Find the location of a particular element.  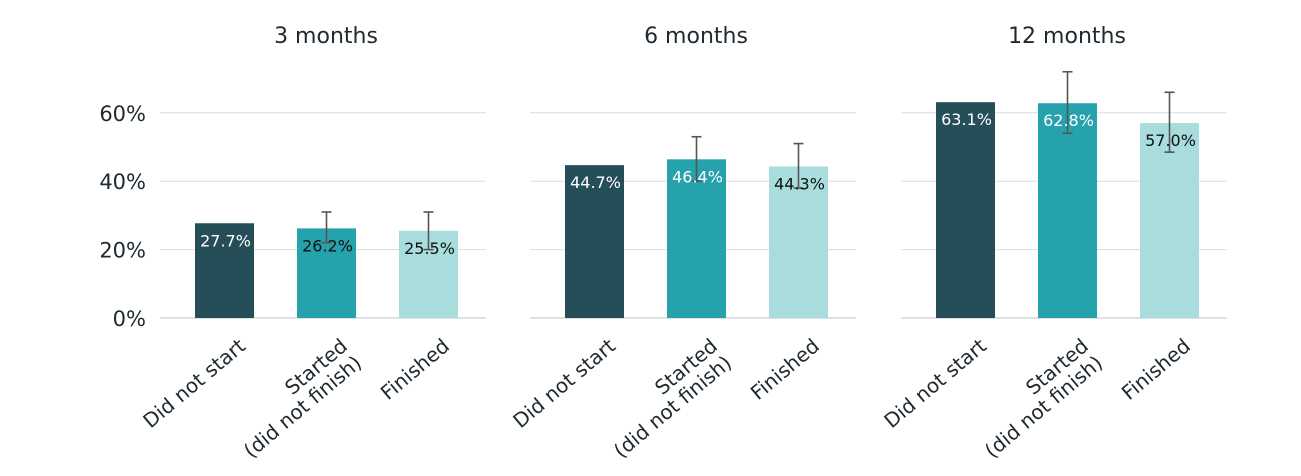

y-tick-label: 0% is located at coordinates (129, 319).